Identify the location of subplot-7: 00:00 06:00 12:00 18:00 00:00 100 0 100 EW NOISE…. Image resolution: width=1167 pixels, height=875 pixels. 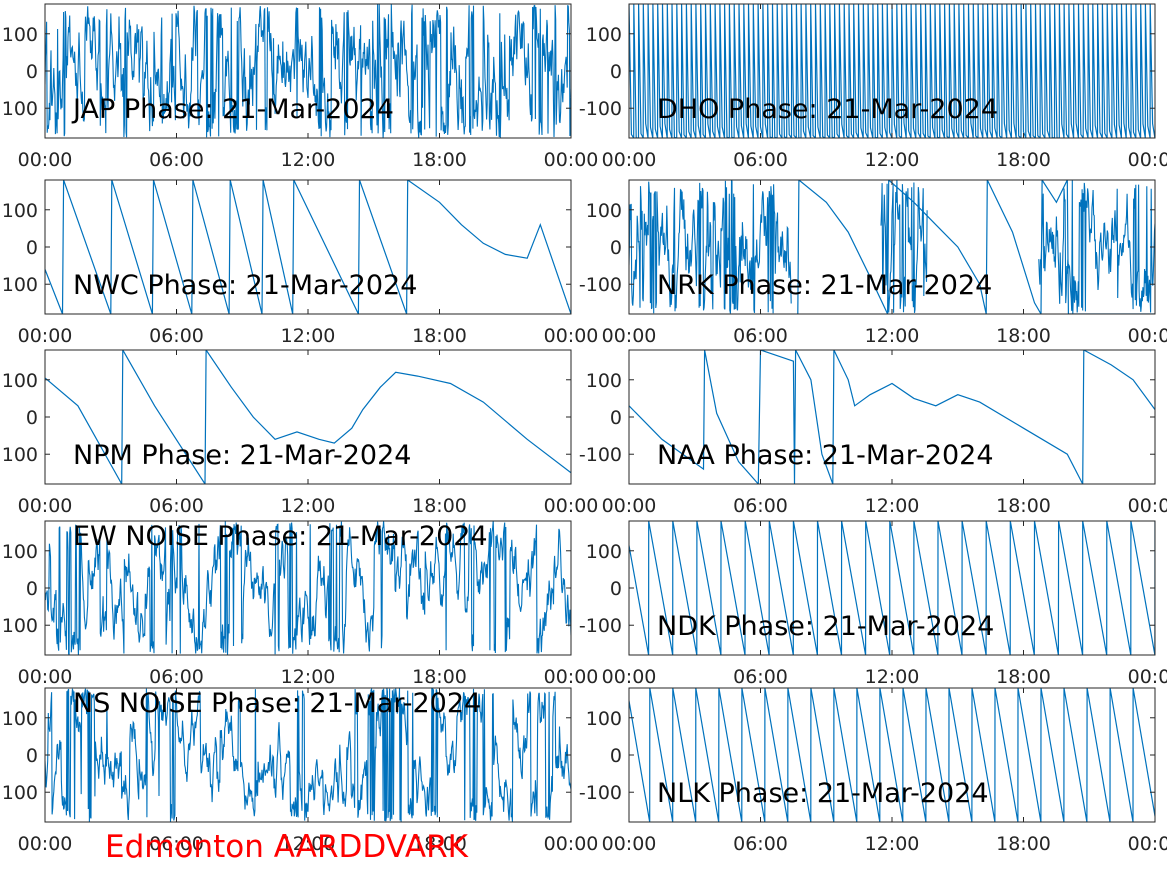
(300, 604).